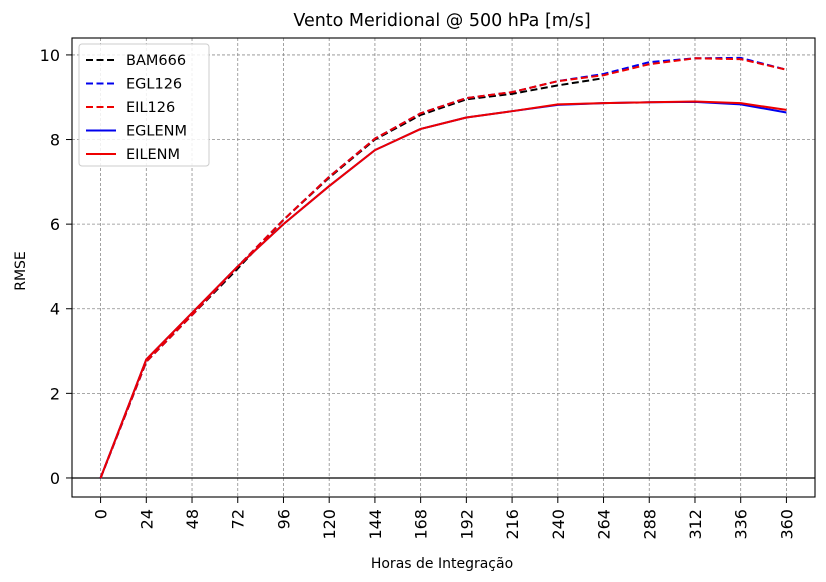  Describe the element at coordinates (441, 21) in the screenshot. I see `chart-title: Vento Meridional @ 500 hPa [m/s]` at that location.